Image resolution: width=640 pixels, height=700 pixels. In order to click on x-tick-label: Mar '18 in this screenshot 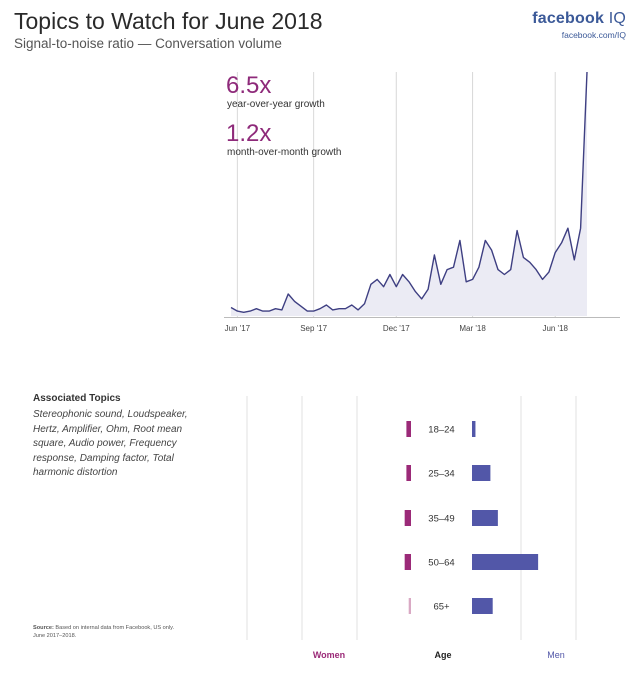, I will do `click(472, 328)`.